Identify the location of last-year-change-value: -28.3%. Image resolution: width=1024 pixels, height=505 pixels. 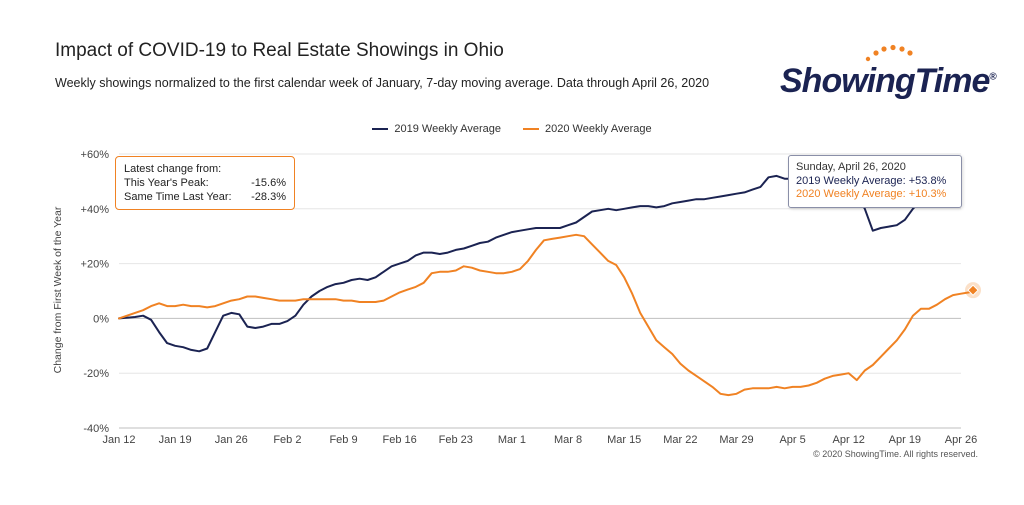
(268, 197).